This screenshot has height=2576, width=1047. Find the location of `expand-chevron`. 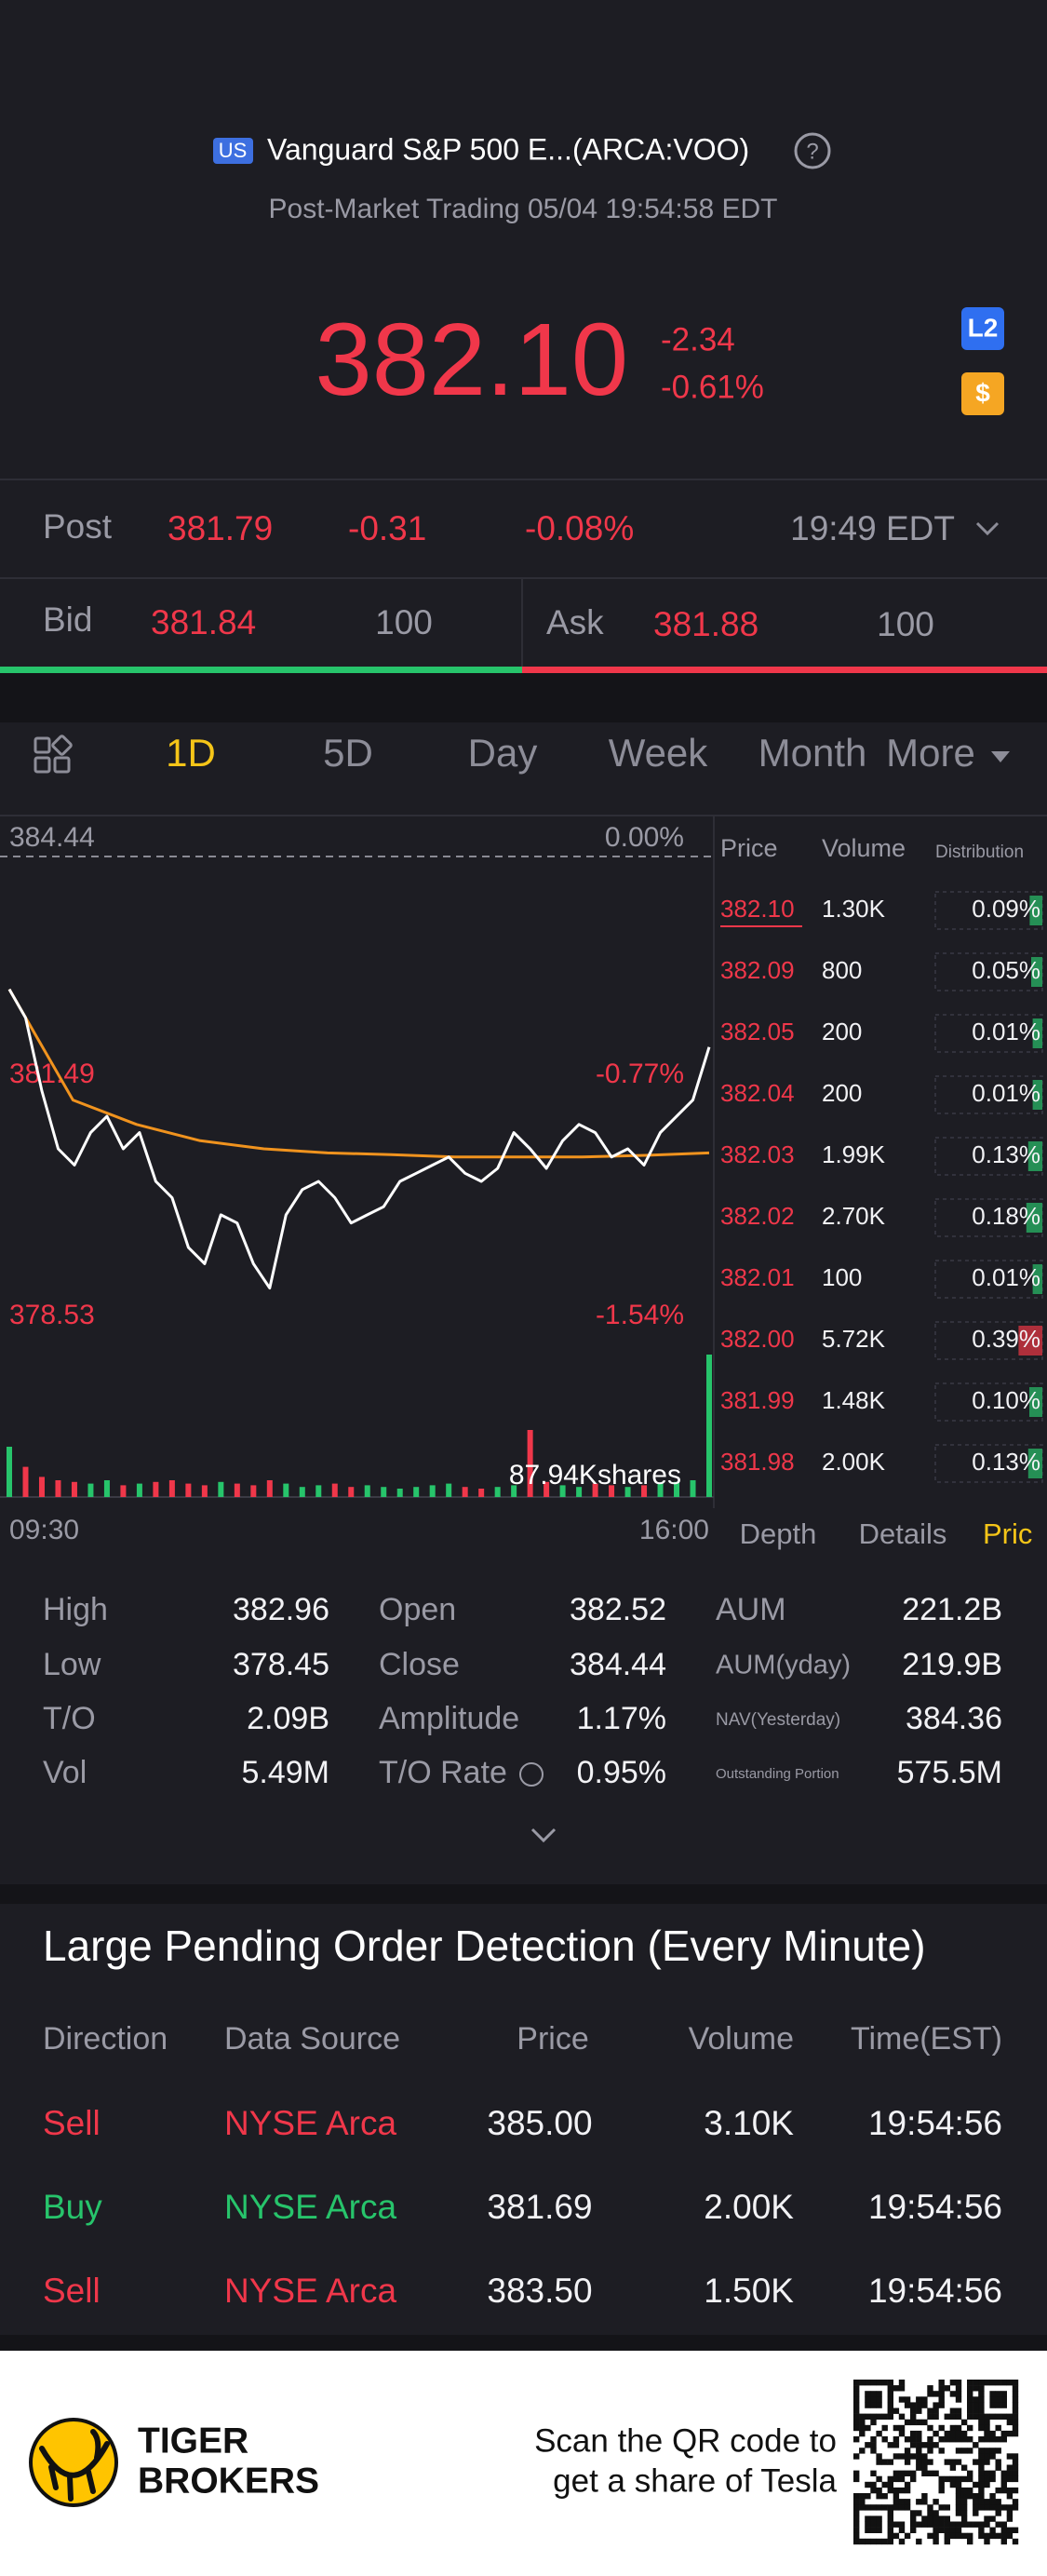

expand-chevron is located at coordinates (543, 1835).